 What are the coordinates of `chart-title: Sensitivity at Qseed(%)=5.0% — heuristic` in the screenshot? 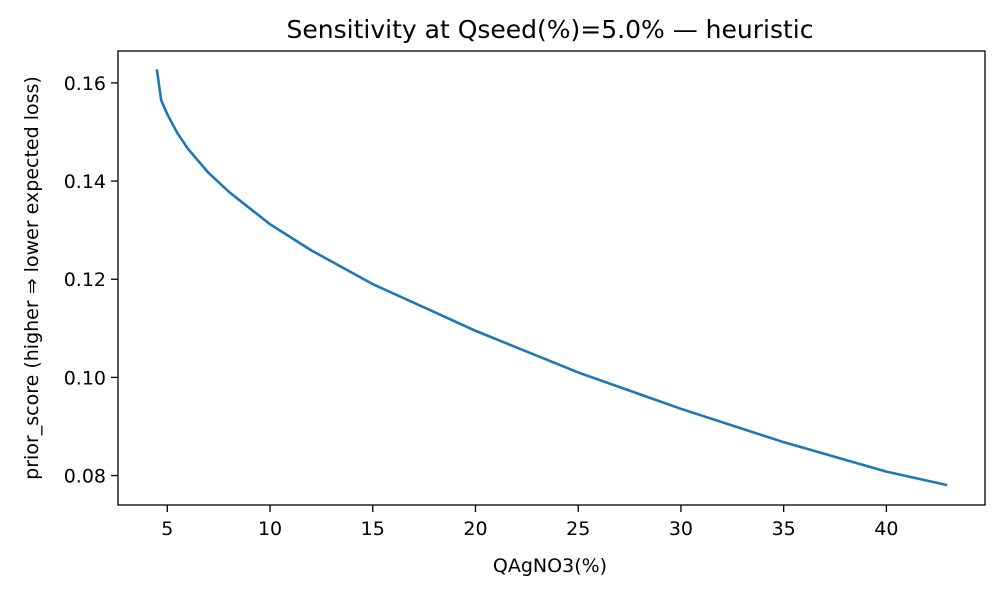 It's located at (550, 29).